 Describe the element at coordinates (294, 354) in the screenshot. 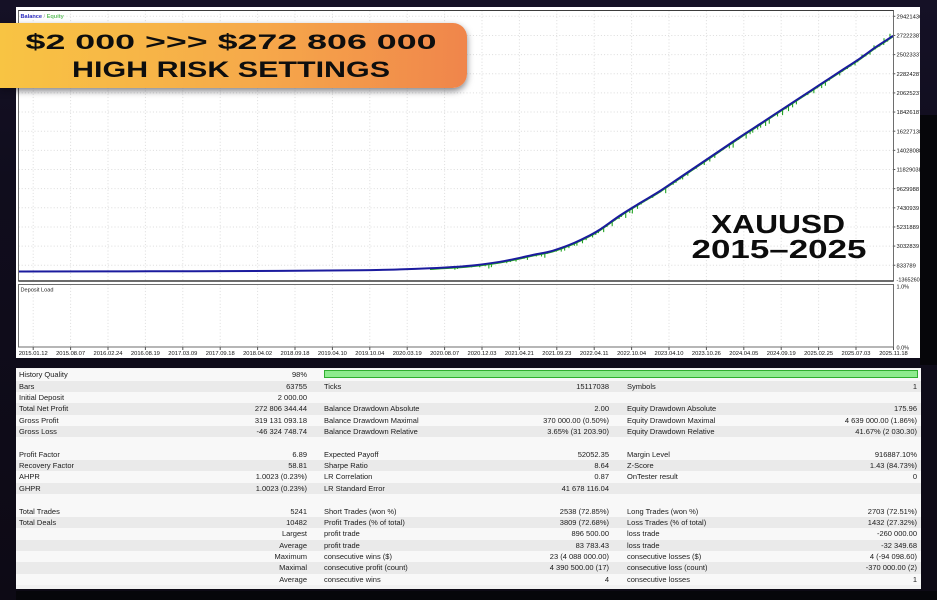

I see `svg-text: 2018.09.18` at that location.